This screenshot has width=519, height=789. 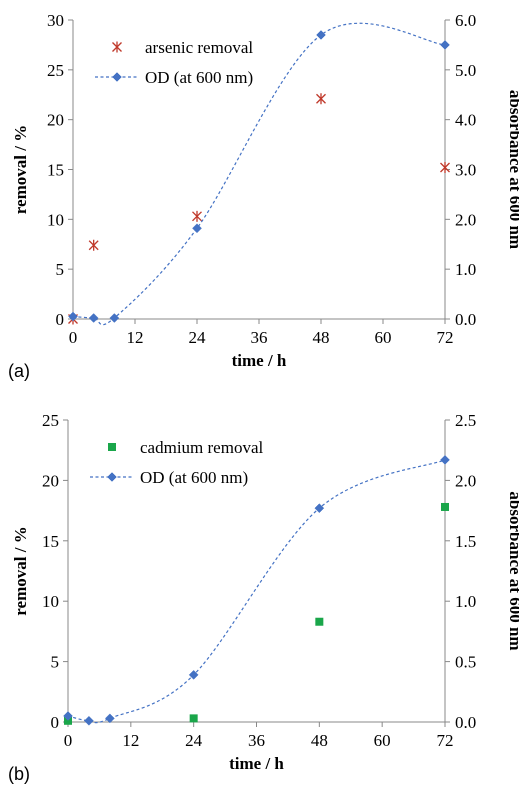 What do you see at coordinates (465, 170) in the screenshot?
I see `y2-tick-label: 3.0` at bounding box center [465, 170].